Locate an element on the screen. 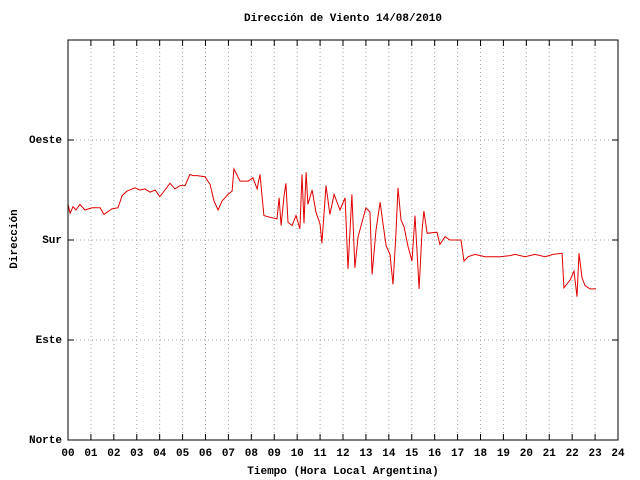  x-tick-label: 16 is located at coordinates (434, 454).